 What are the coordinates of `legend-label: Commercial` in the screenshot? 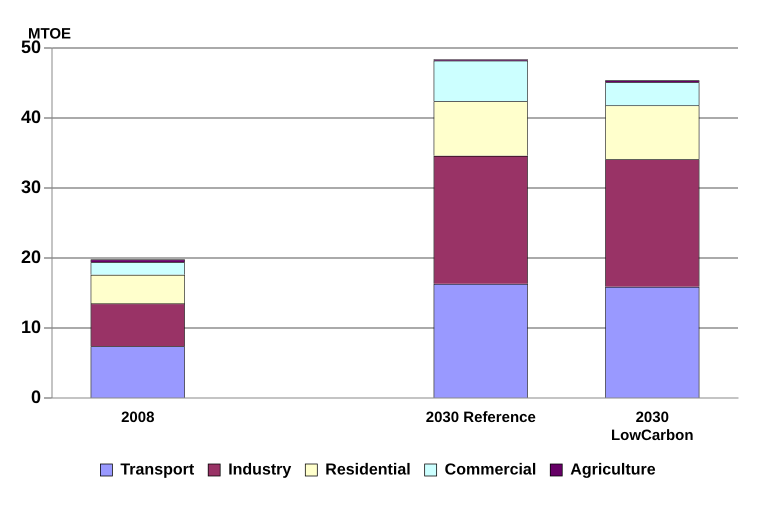 It's located at (490, 469).